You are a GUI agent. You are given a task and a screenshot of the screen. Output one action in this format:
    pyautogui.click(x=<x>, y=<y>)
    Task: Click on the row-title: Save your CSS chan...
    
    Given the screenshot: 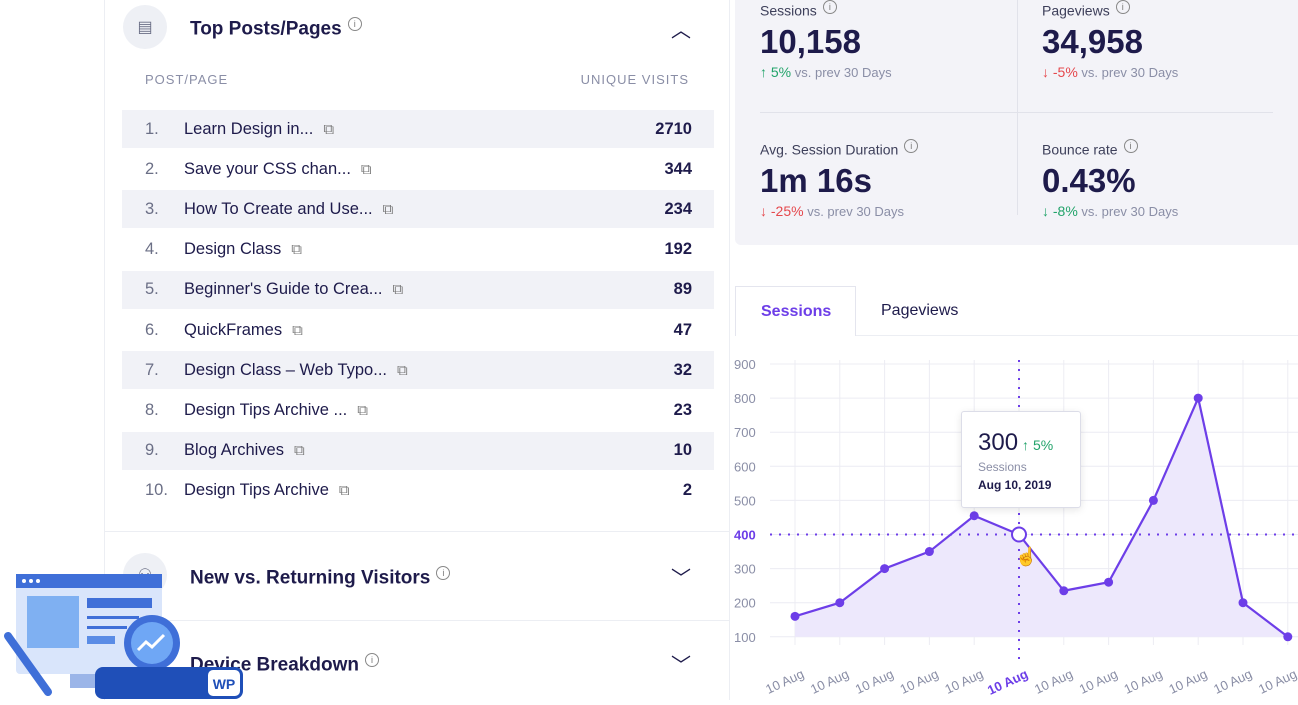 What is the action you would take?
    pyautogui.click(x=267, y=168)
    